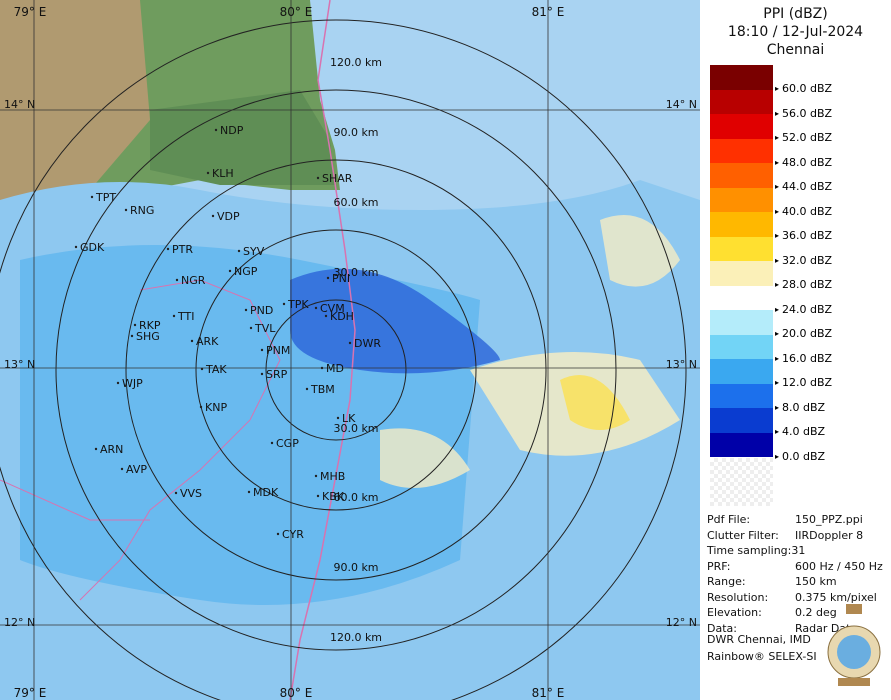 The height and width of the screenshot is (700, 891). Describe the element at coordinates (216, 369) in the screenshot. I see `place-label: TAK` at that location.